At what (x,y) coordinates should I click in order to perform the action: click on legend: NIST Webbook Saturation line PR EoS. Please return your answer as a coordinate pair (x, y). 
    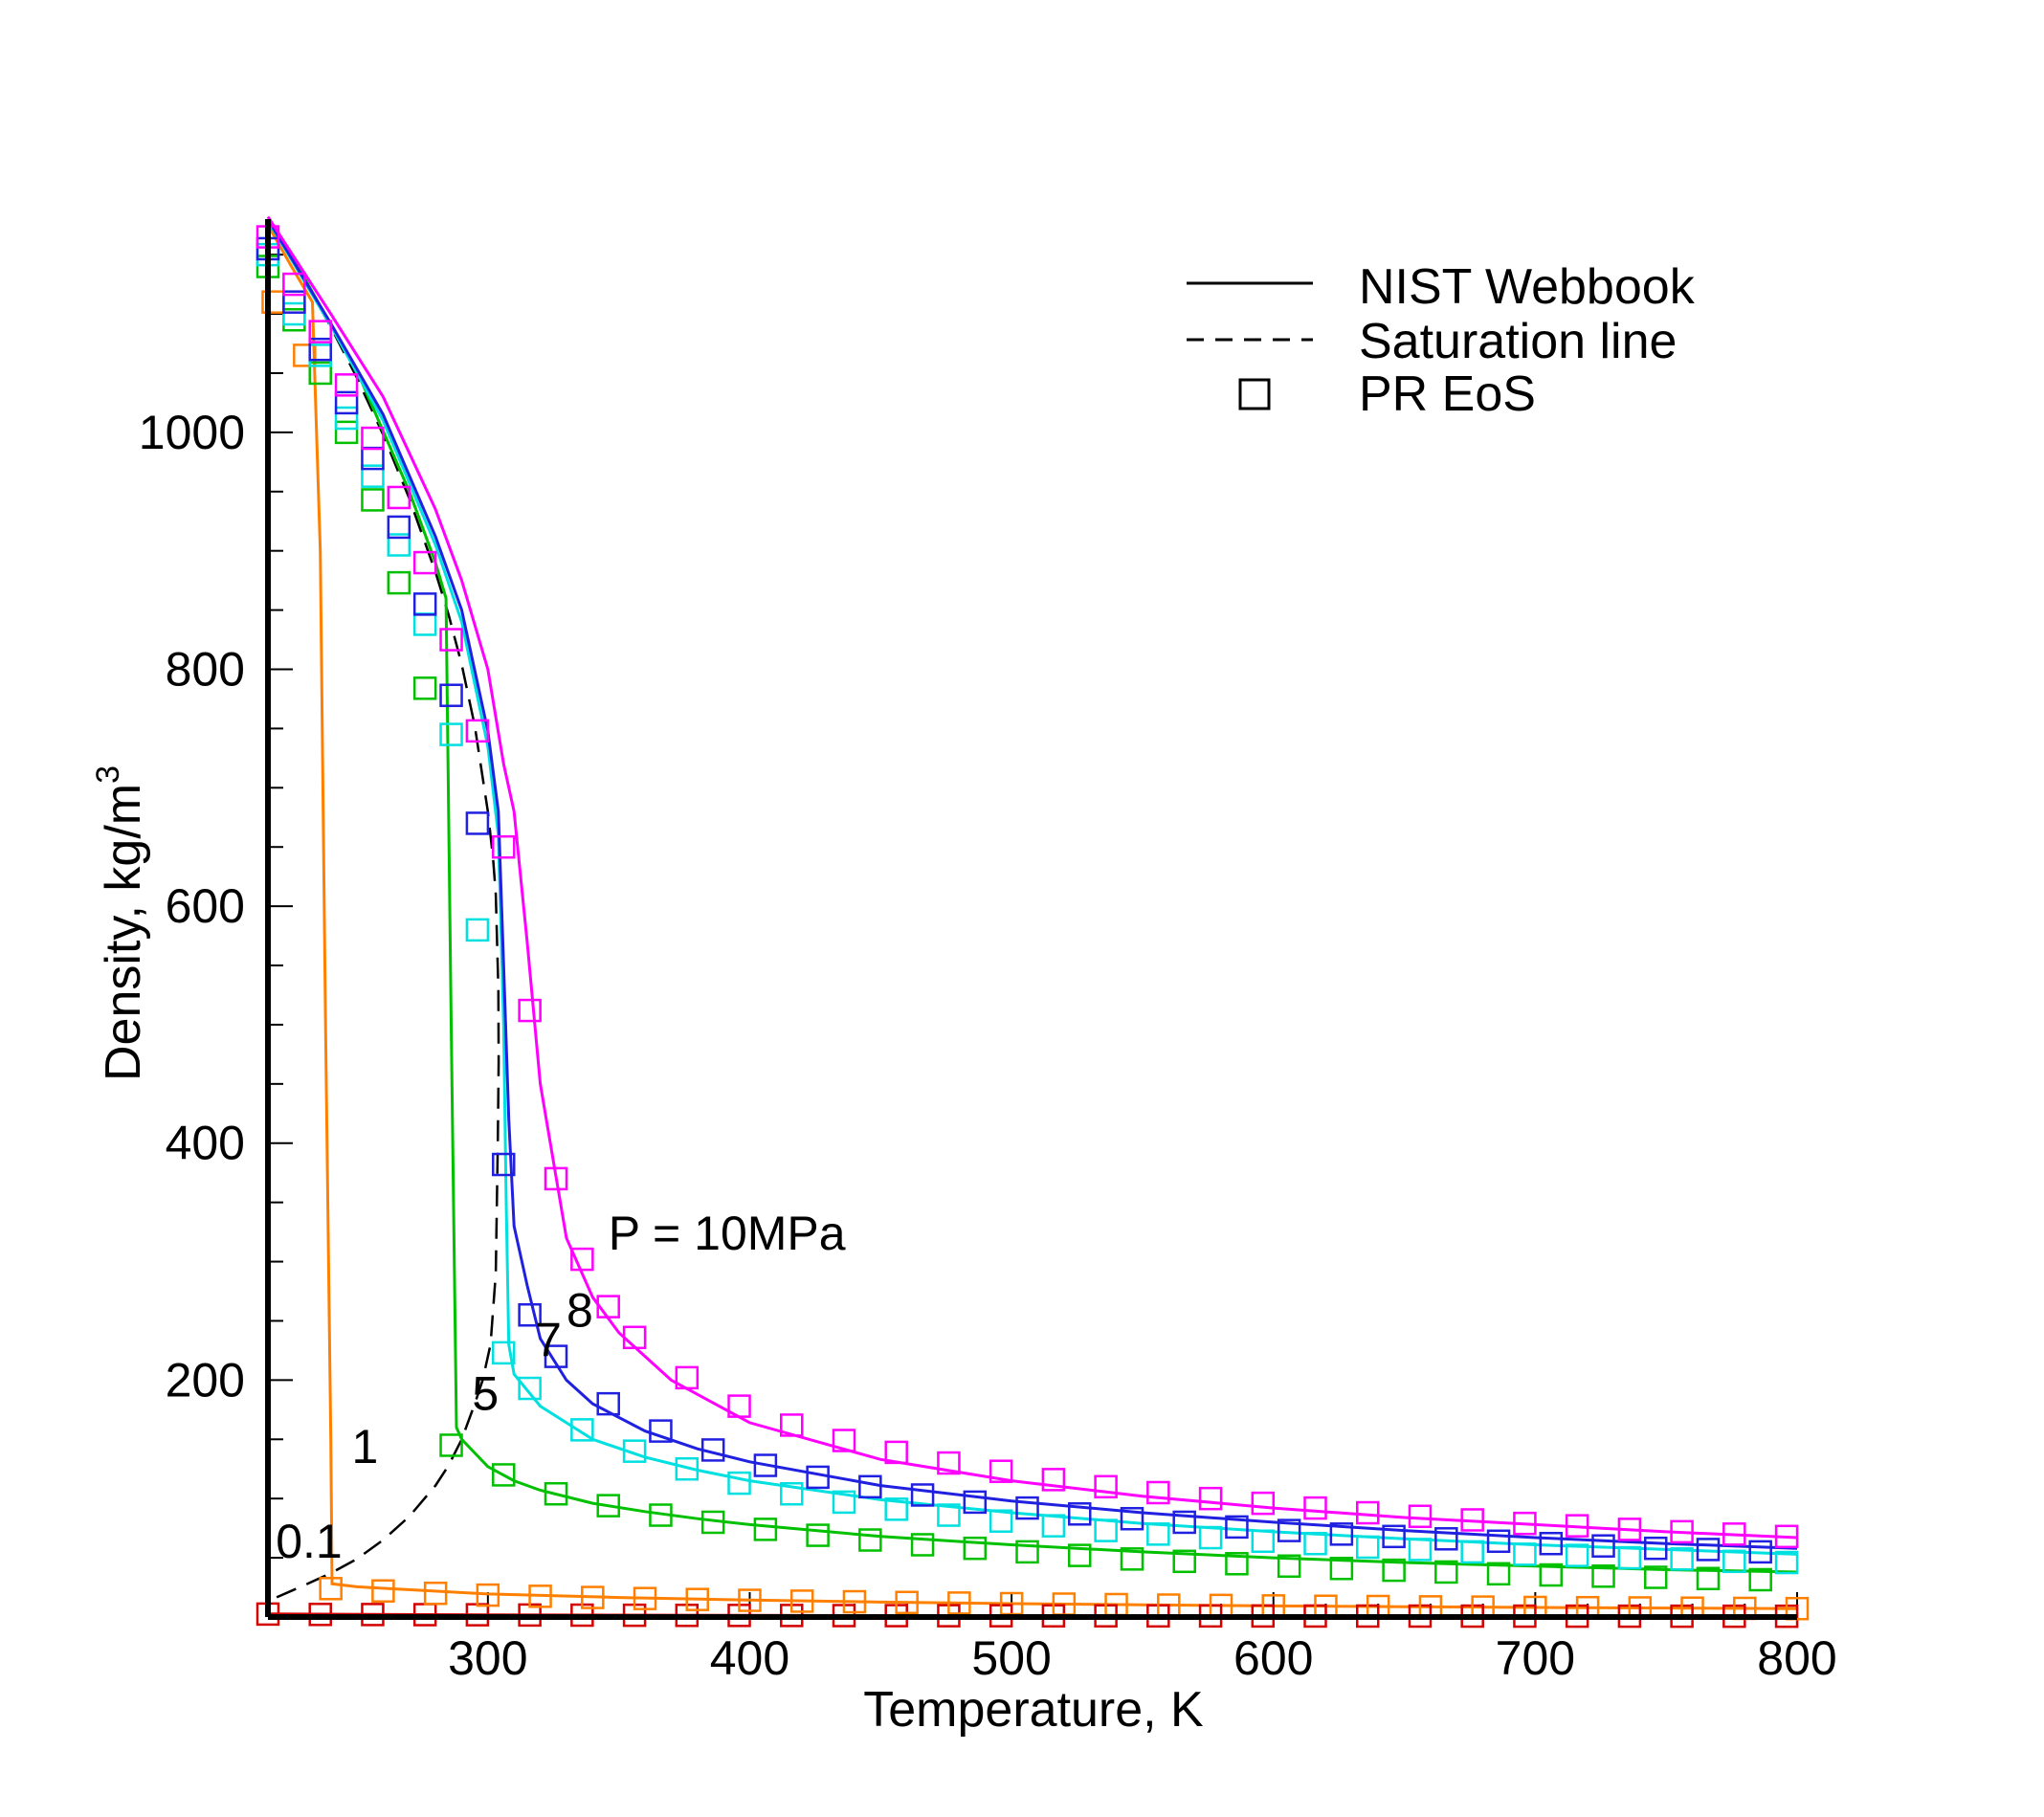
    Looking at the image, I should click on (1442, 341).